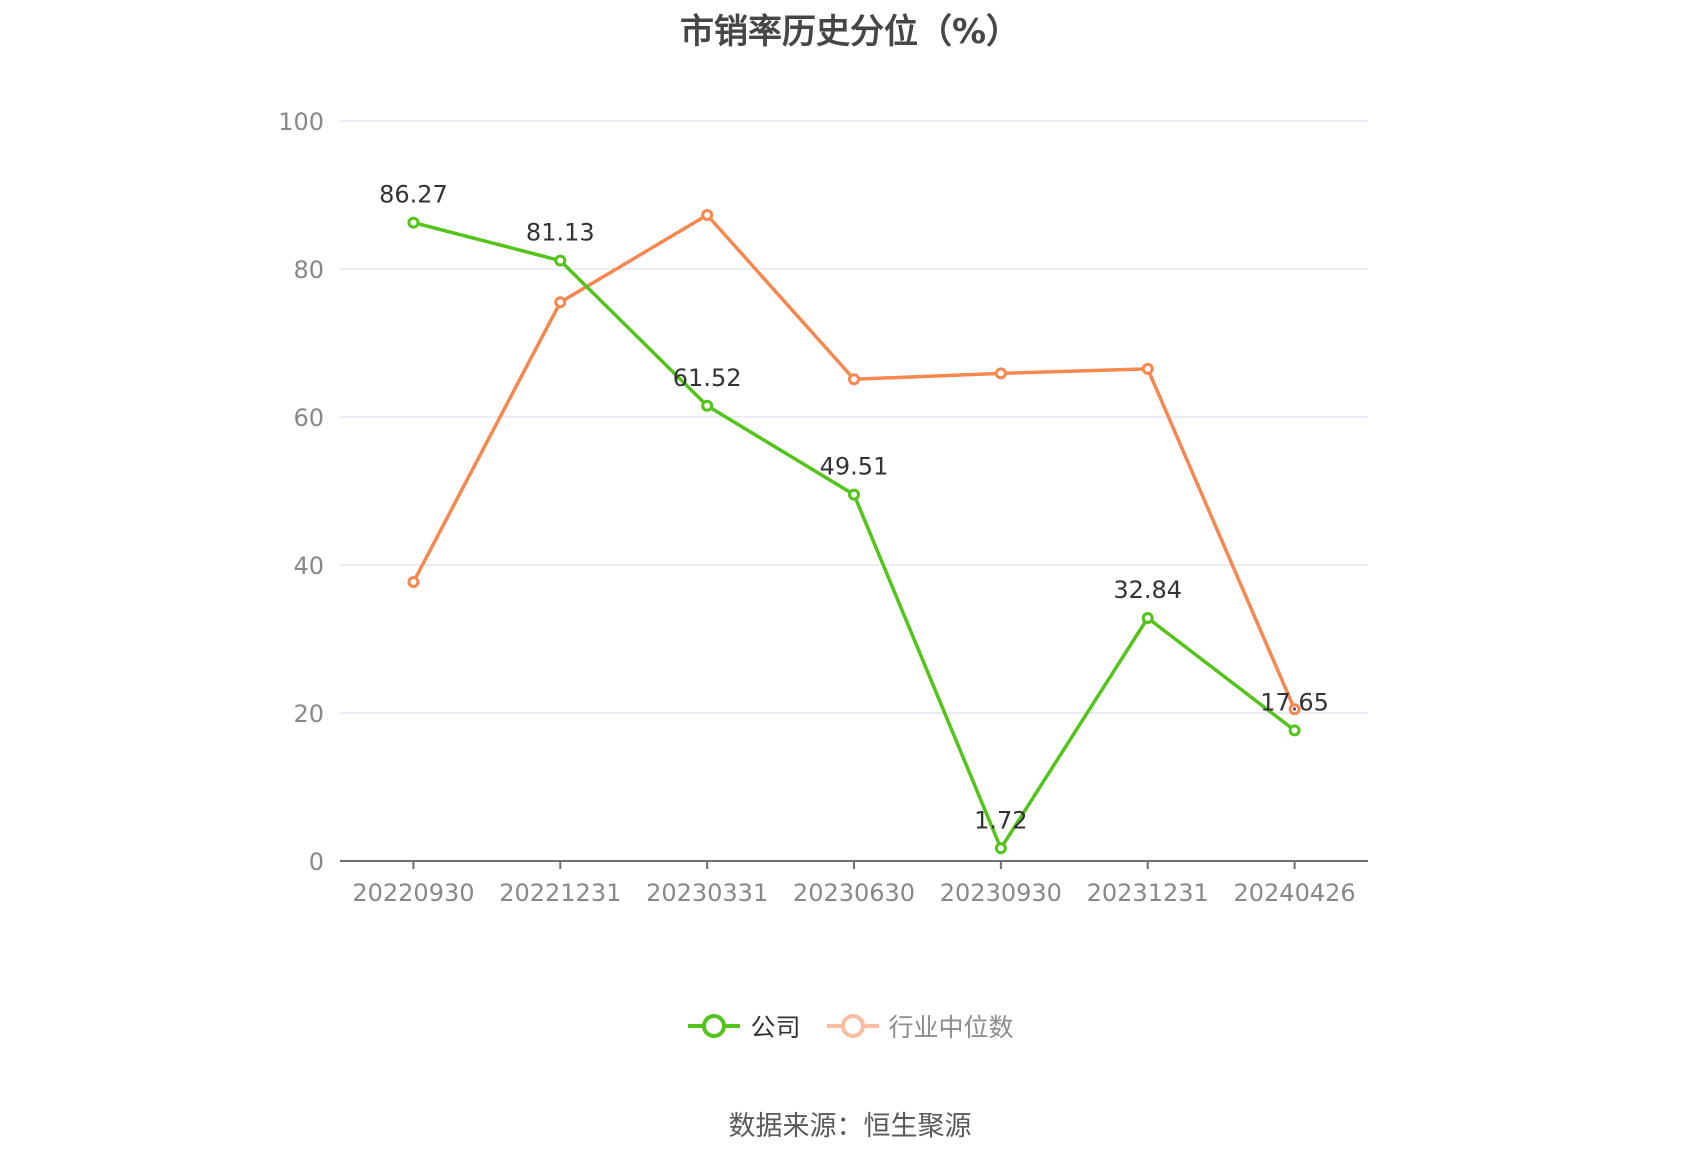  What do you see at coordinates (308, 714) in the screenshot?
I see `y-tick-label-20: 20` at bounding box center [308, 714].